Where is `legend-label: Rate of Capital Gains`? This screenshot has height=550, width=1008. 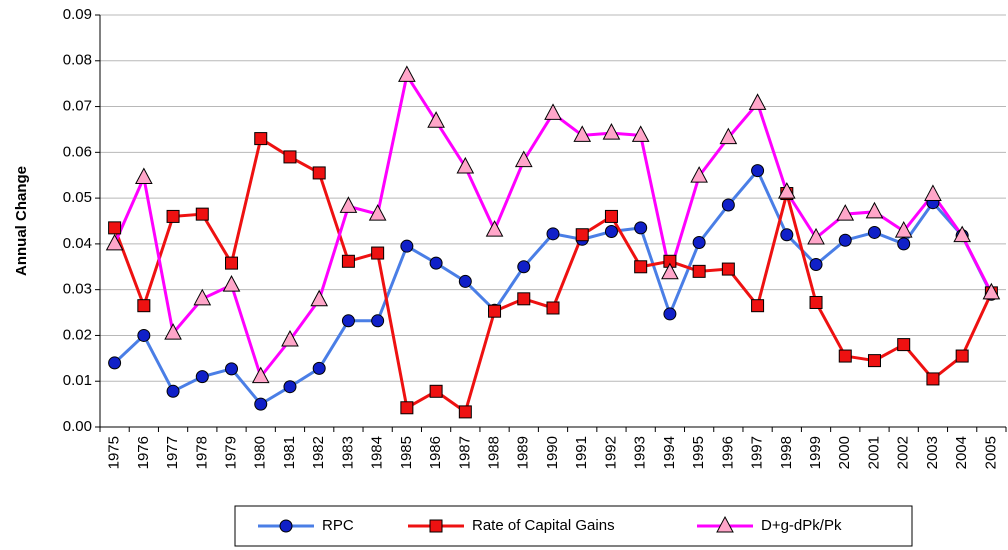
legend-label: Rate of Capital Gains is located at coordinates (543, 525).